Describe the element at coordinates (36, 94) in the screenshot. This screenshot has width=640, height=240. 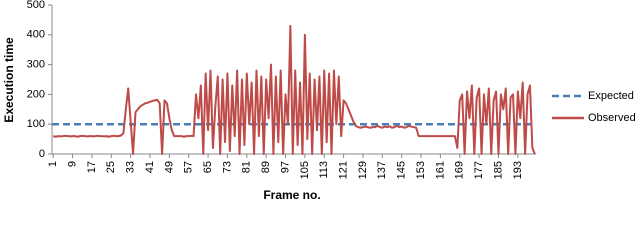
I see `y-tick-label: 200` at that location.